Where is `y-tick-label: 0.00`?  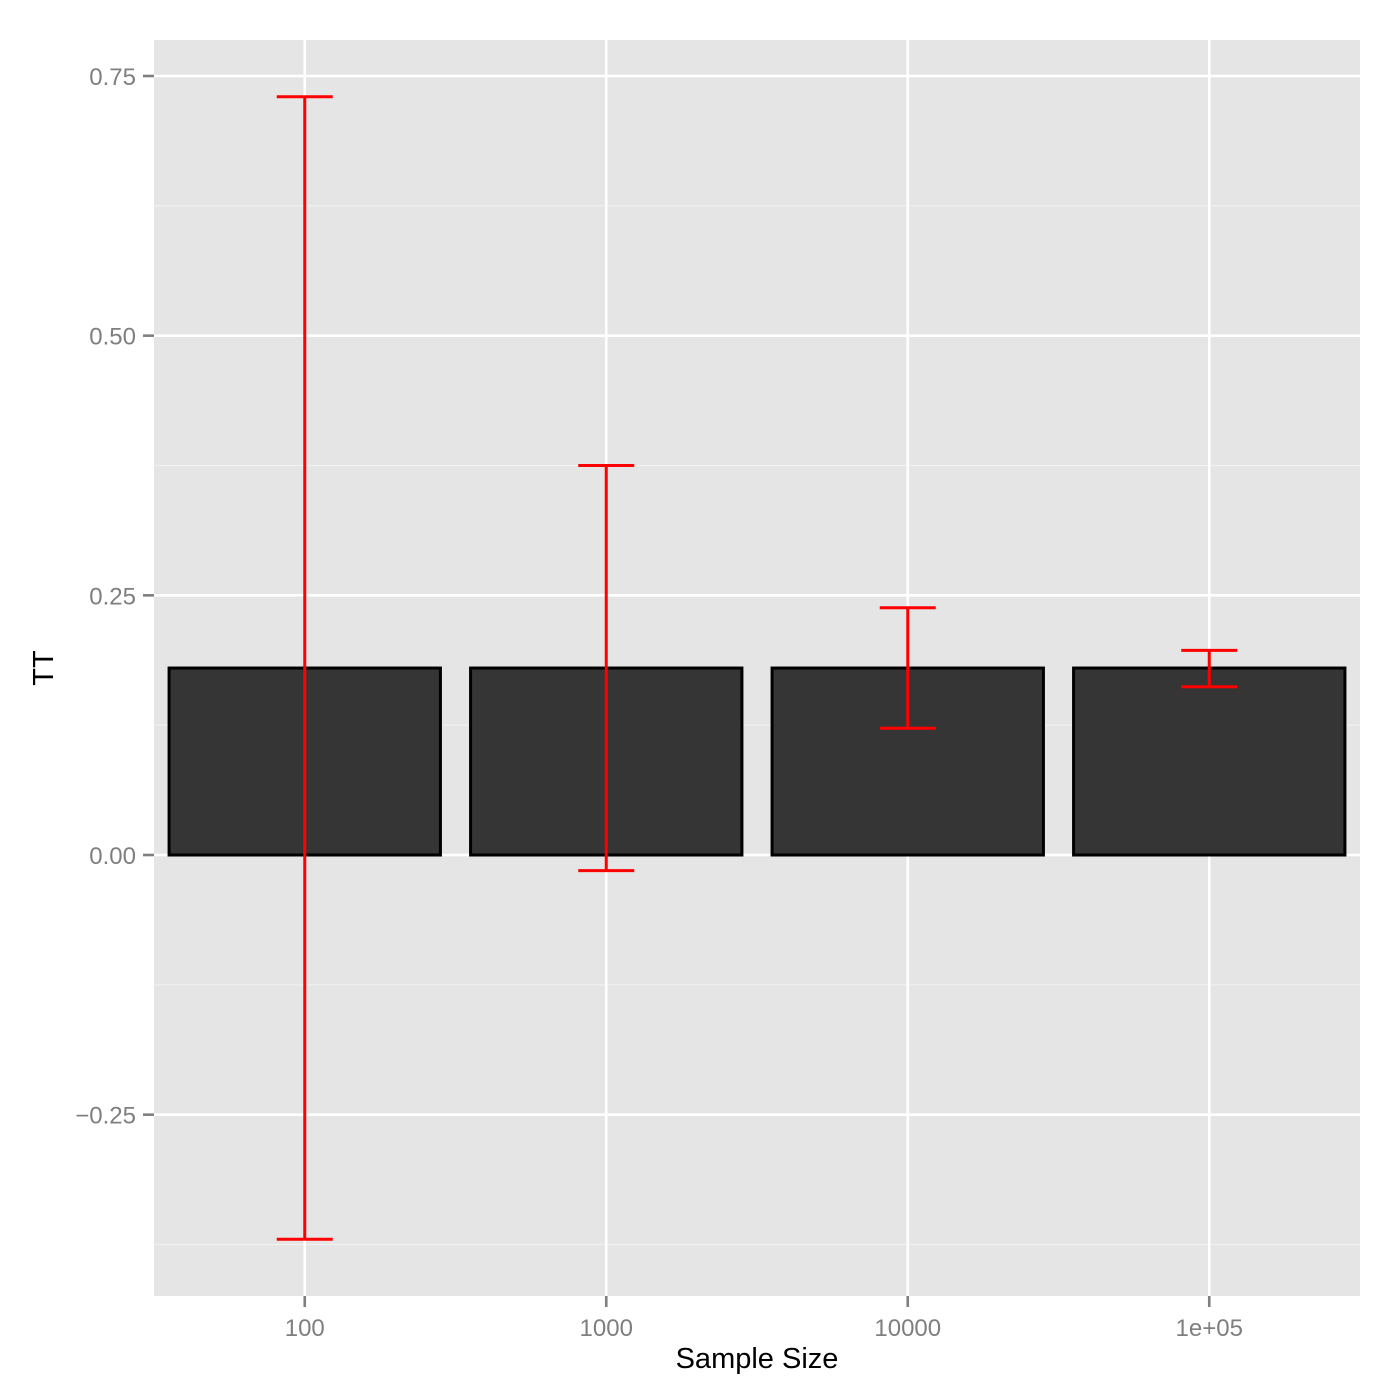
y-tick-label: 0.00 is located at coordinates (112, 856).